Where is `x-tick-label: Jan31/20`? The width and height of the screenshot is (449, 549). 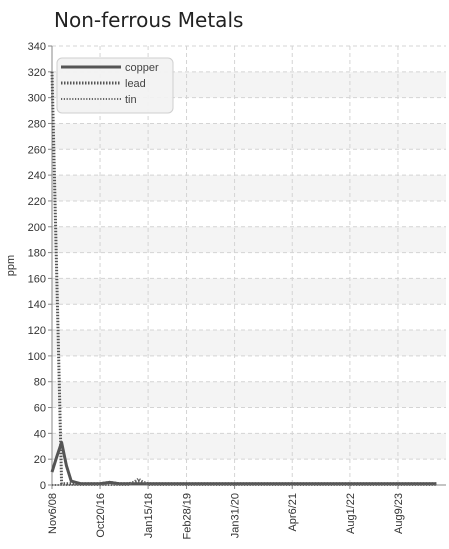
x-tick-label: Jan31/20 is located at coordinates (236, 515).